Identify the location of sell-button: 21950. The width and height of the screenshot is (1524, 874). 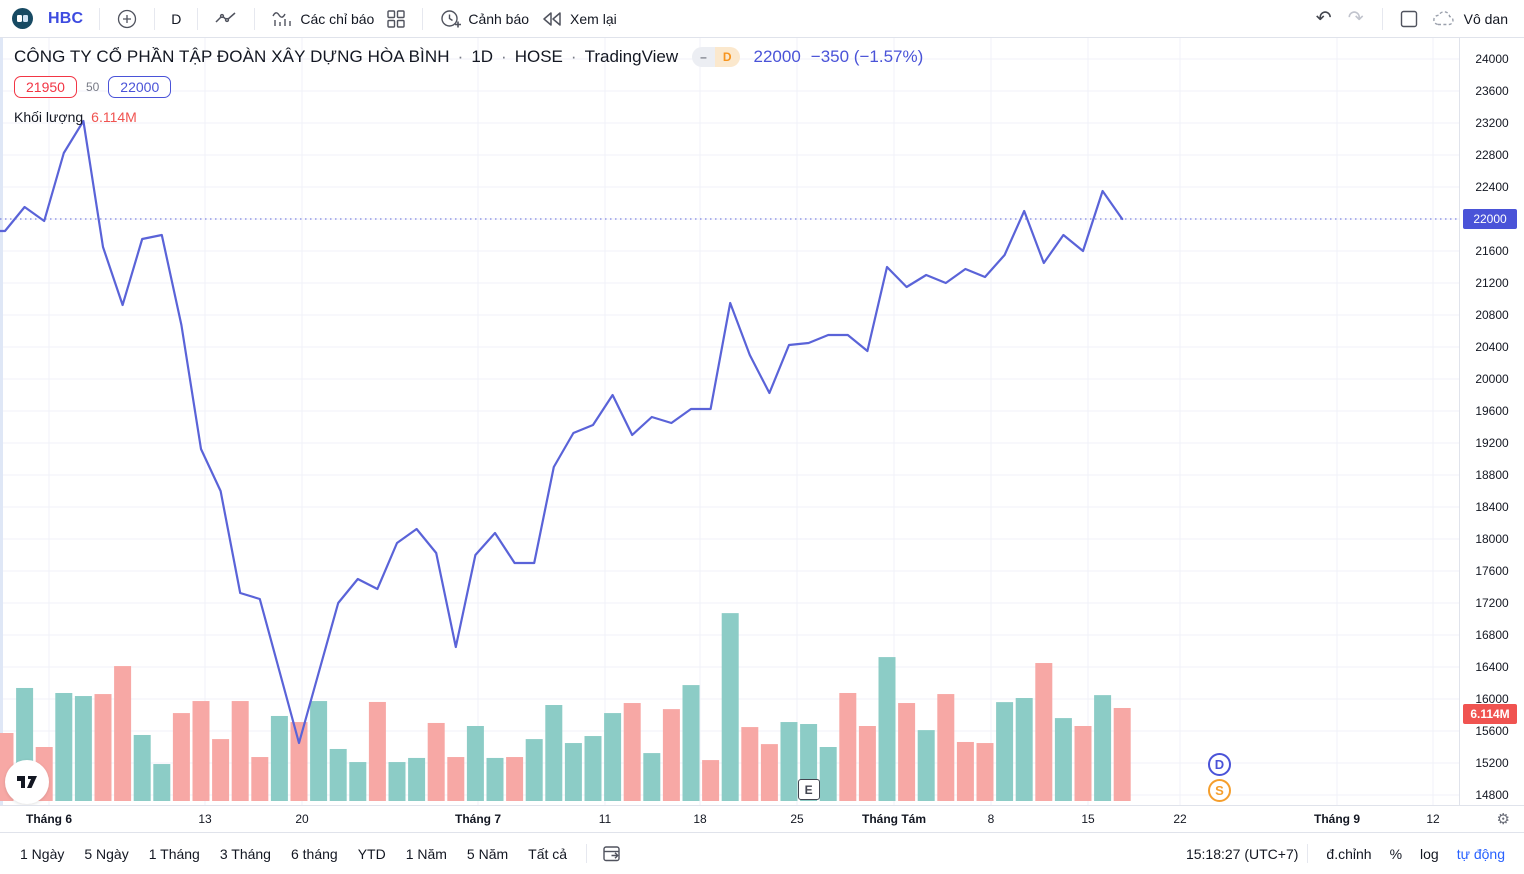
(45, 87).